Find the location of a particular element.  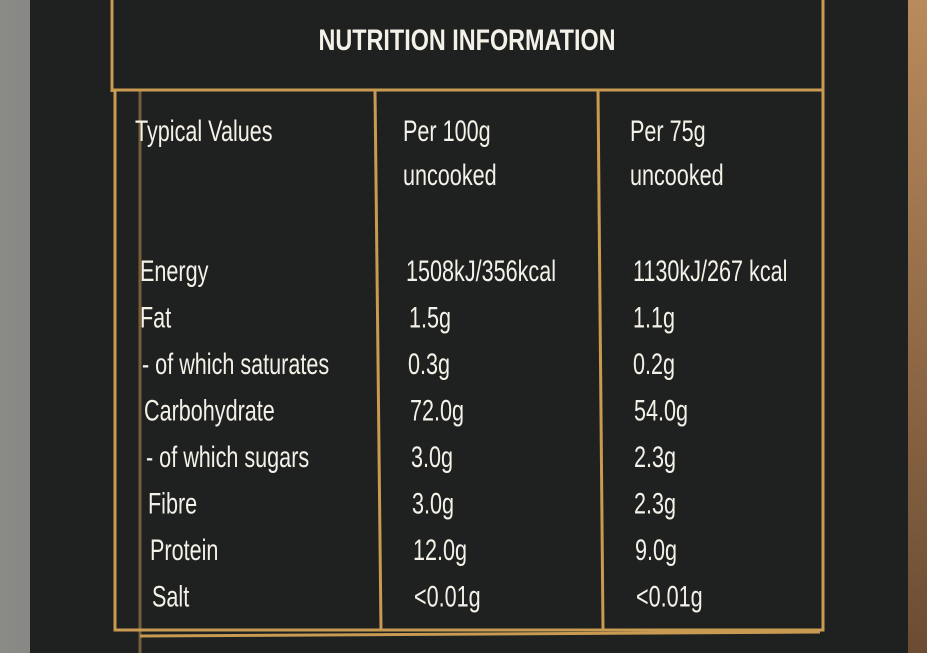

nutrient-value: 12.0g is located at coordinates (440, 549).